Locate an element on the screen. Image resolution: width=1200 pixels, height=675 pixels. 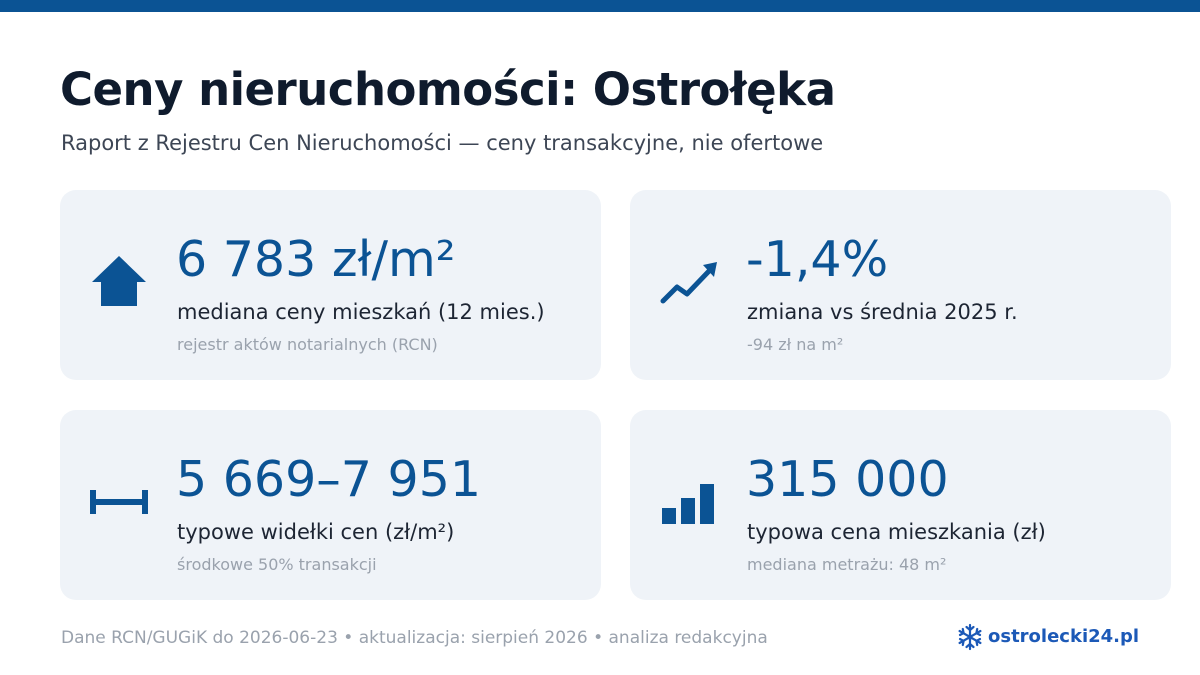
page-title: Ceny nieruchomości: Ostrołęka is located at coordinates (448, 89).